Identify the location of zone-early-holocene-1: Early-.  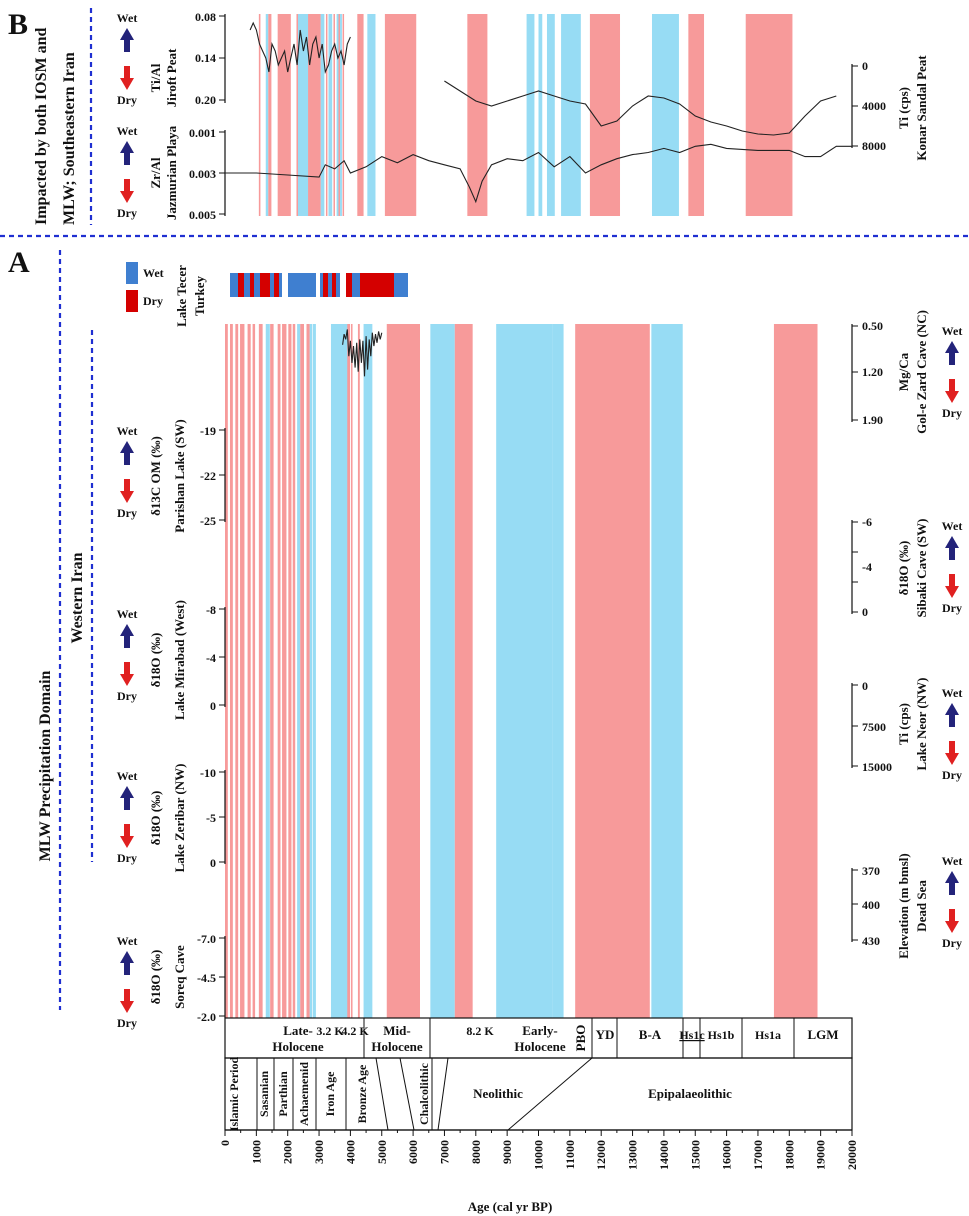
(539, 1030).